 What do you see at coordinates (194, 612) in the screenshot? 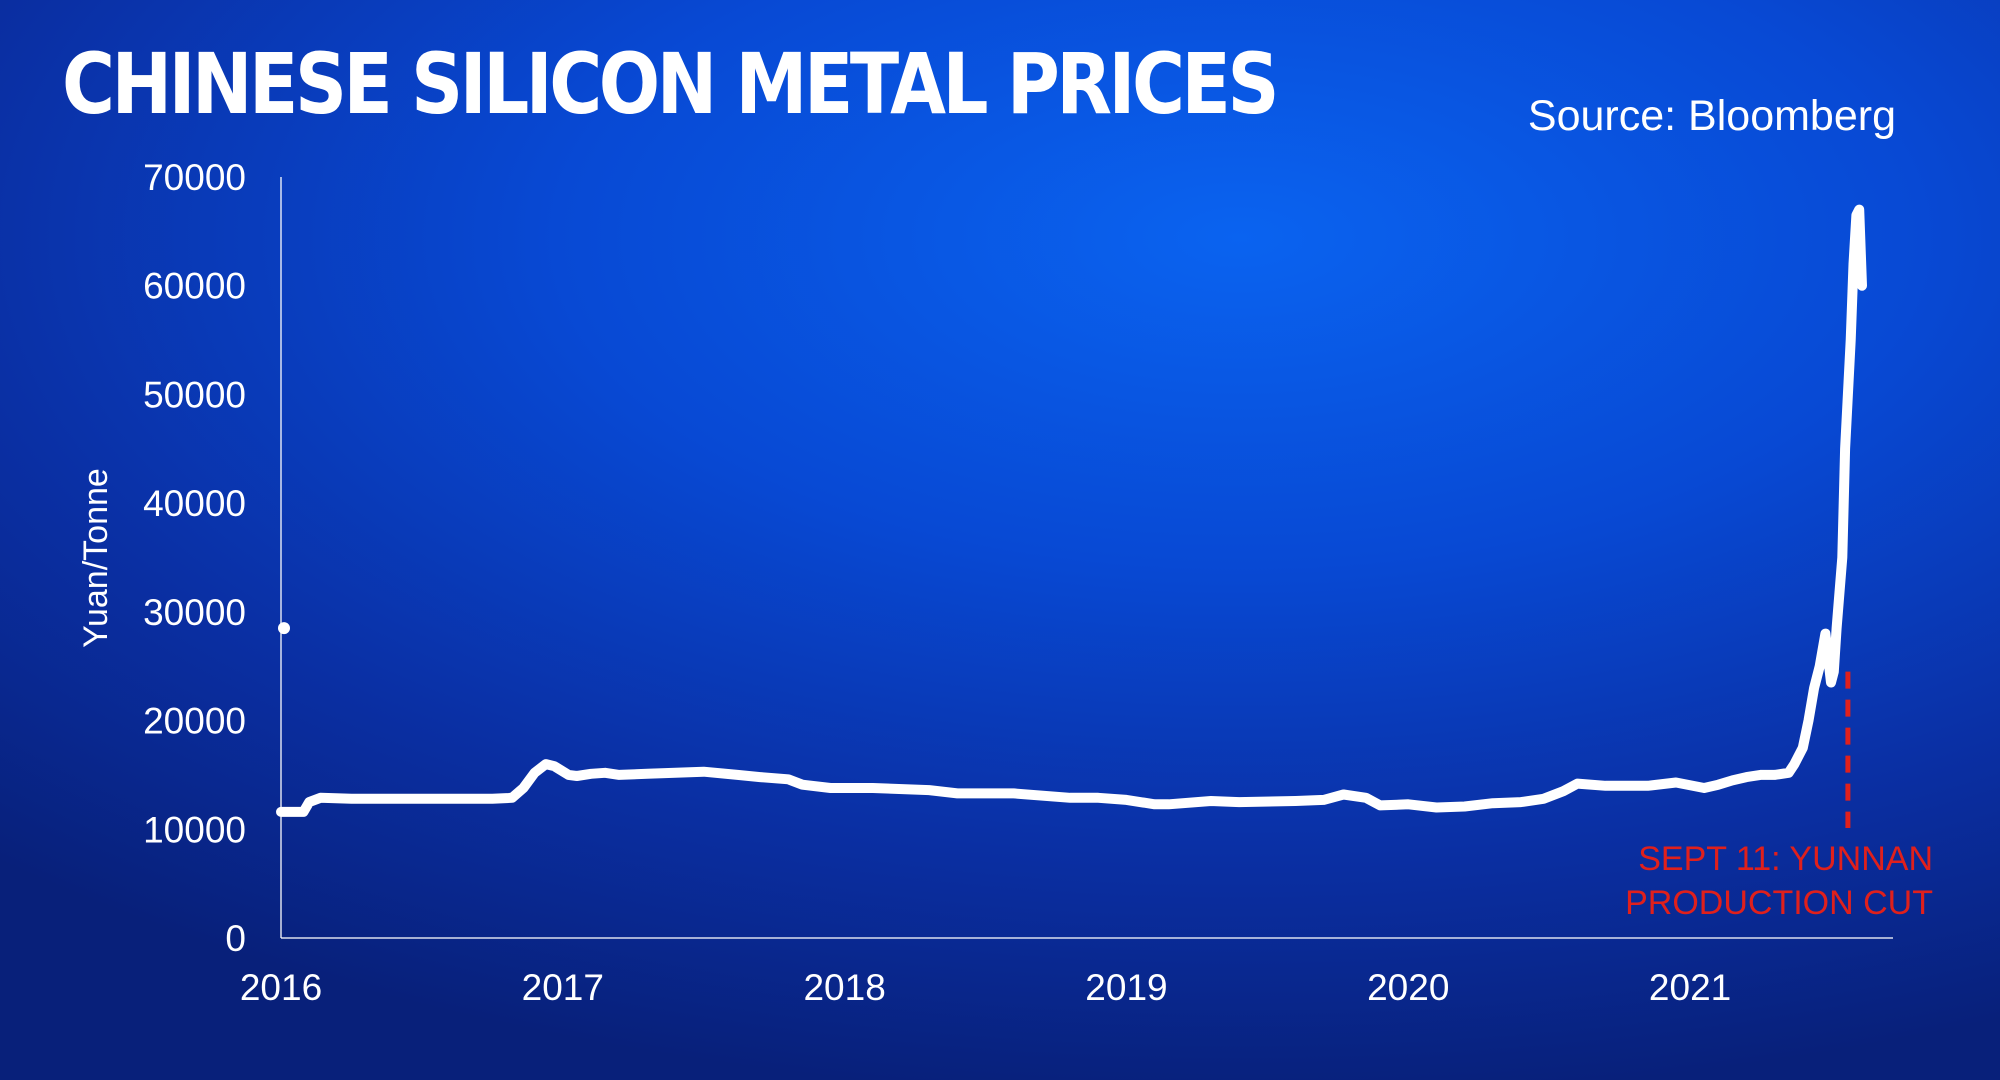
I see `y-tick-label: 30000` at bounding box center [194, 612].